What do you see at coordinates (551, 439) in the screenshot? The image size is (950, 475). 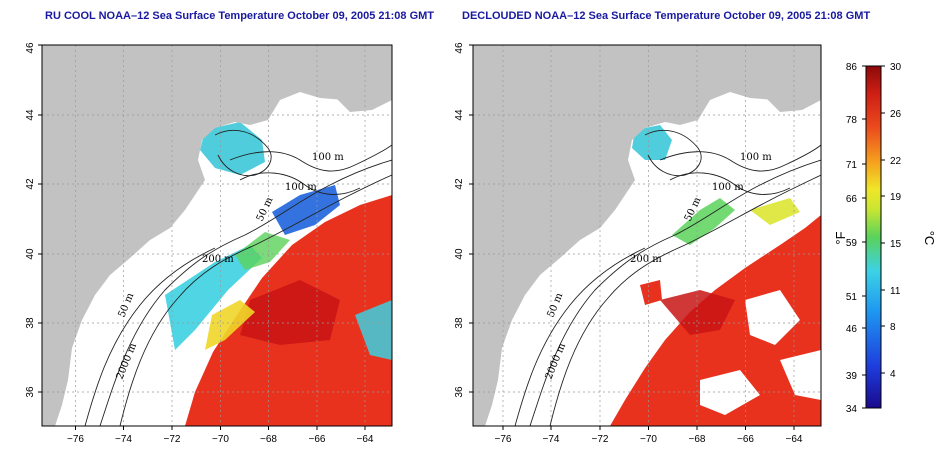 I see `right-x-tick-74: −74` at bounding box center [551, 439].